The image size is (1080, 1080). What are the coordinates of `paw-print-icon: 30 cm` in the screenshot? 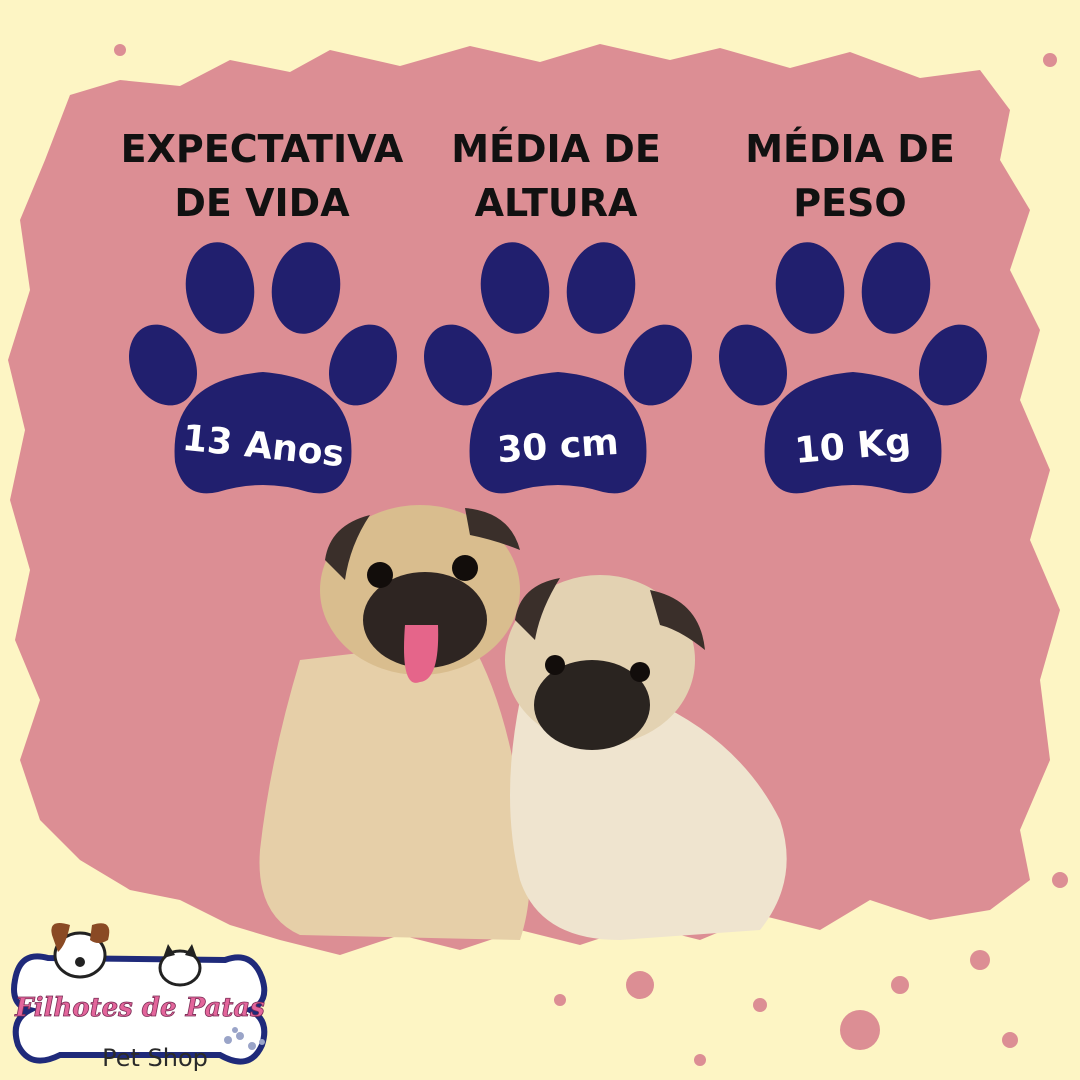 It's located at (558, 368).